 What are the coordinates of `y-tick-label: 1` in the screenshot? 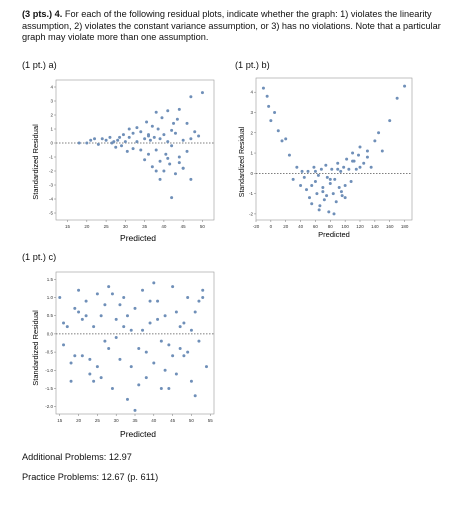 It's located at (251, 153).